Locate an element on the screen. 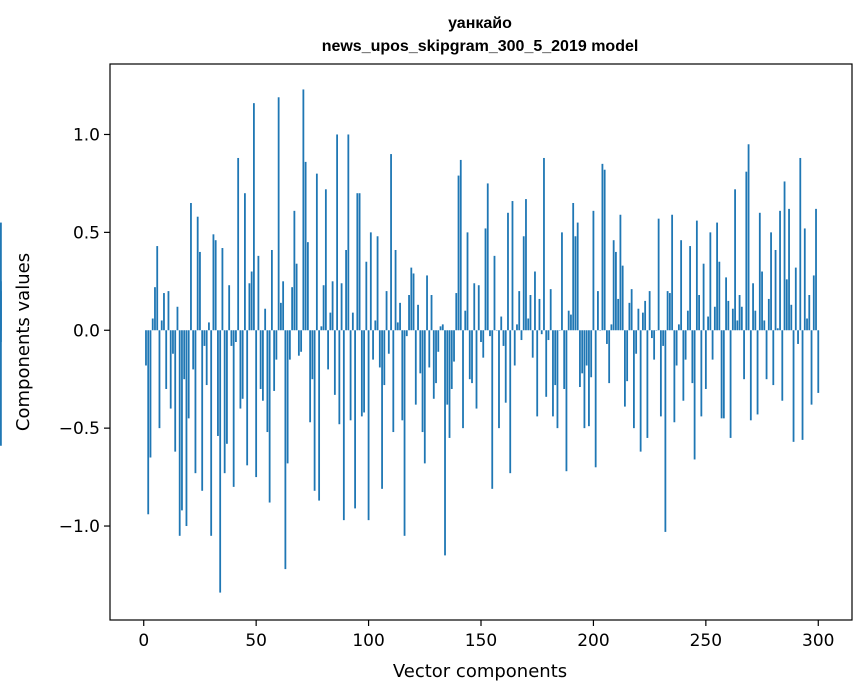  y-tick-label: 0.5 is located at coordinates (86, 233).